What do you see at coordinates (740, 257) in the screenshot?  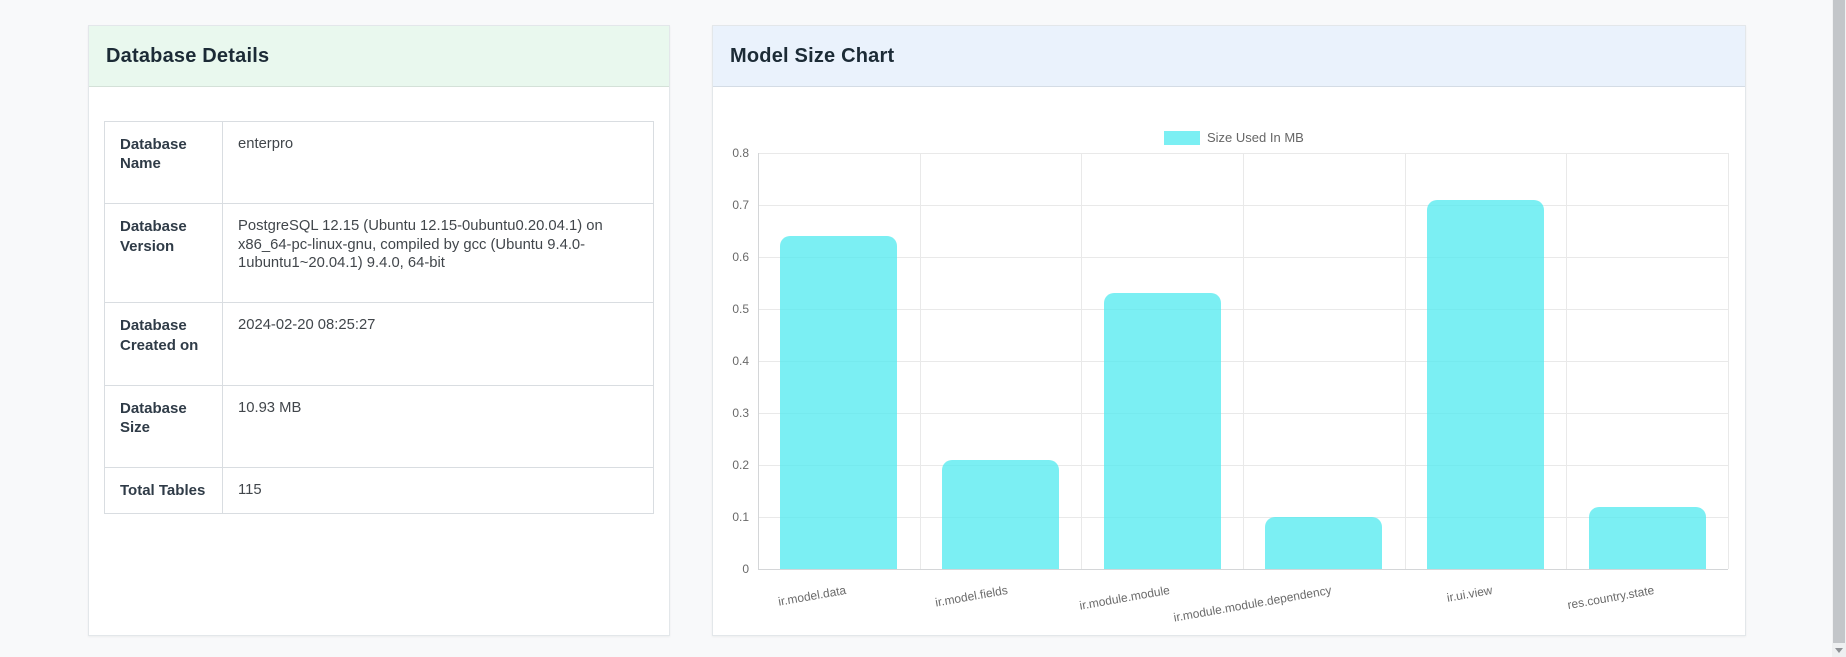 I see `y-tick-label: 0.6` at bounding box center [740, 257].